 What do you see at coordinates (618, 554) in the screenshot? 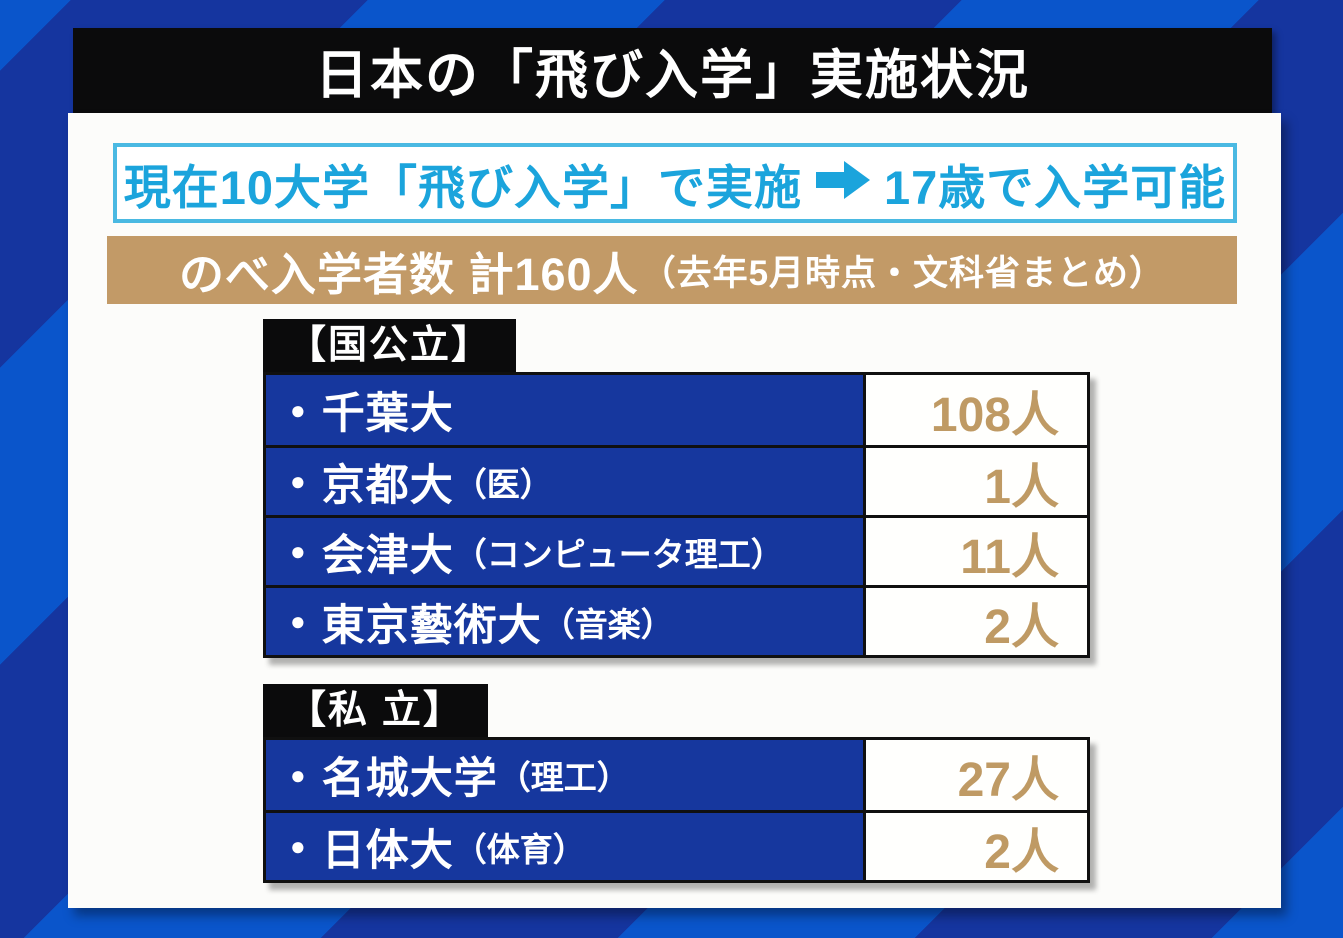
I see `university-detail: （コンピュータ理工）` at bounding box center [618, 554].